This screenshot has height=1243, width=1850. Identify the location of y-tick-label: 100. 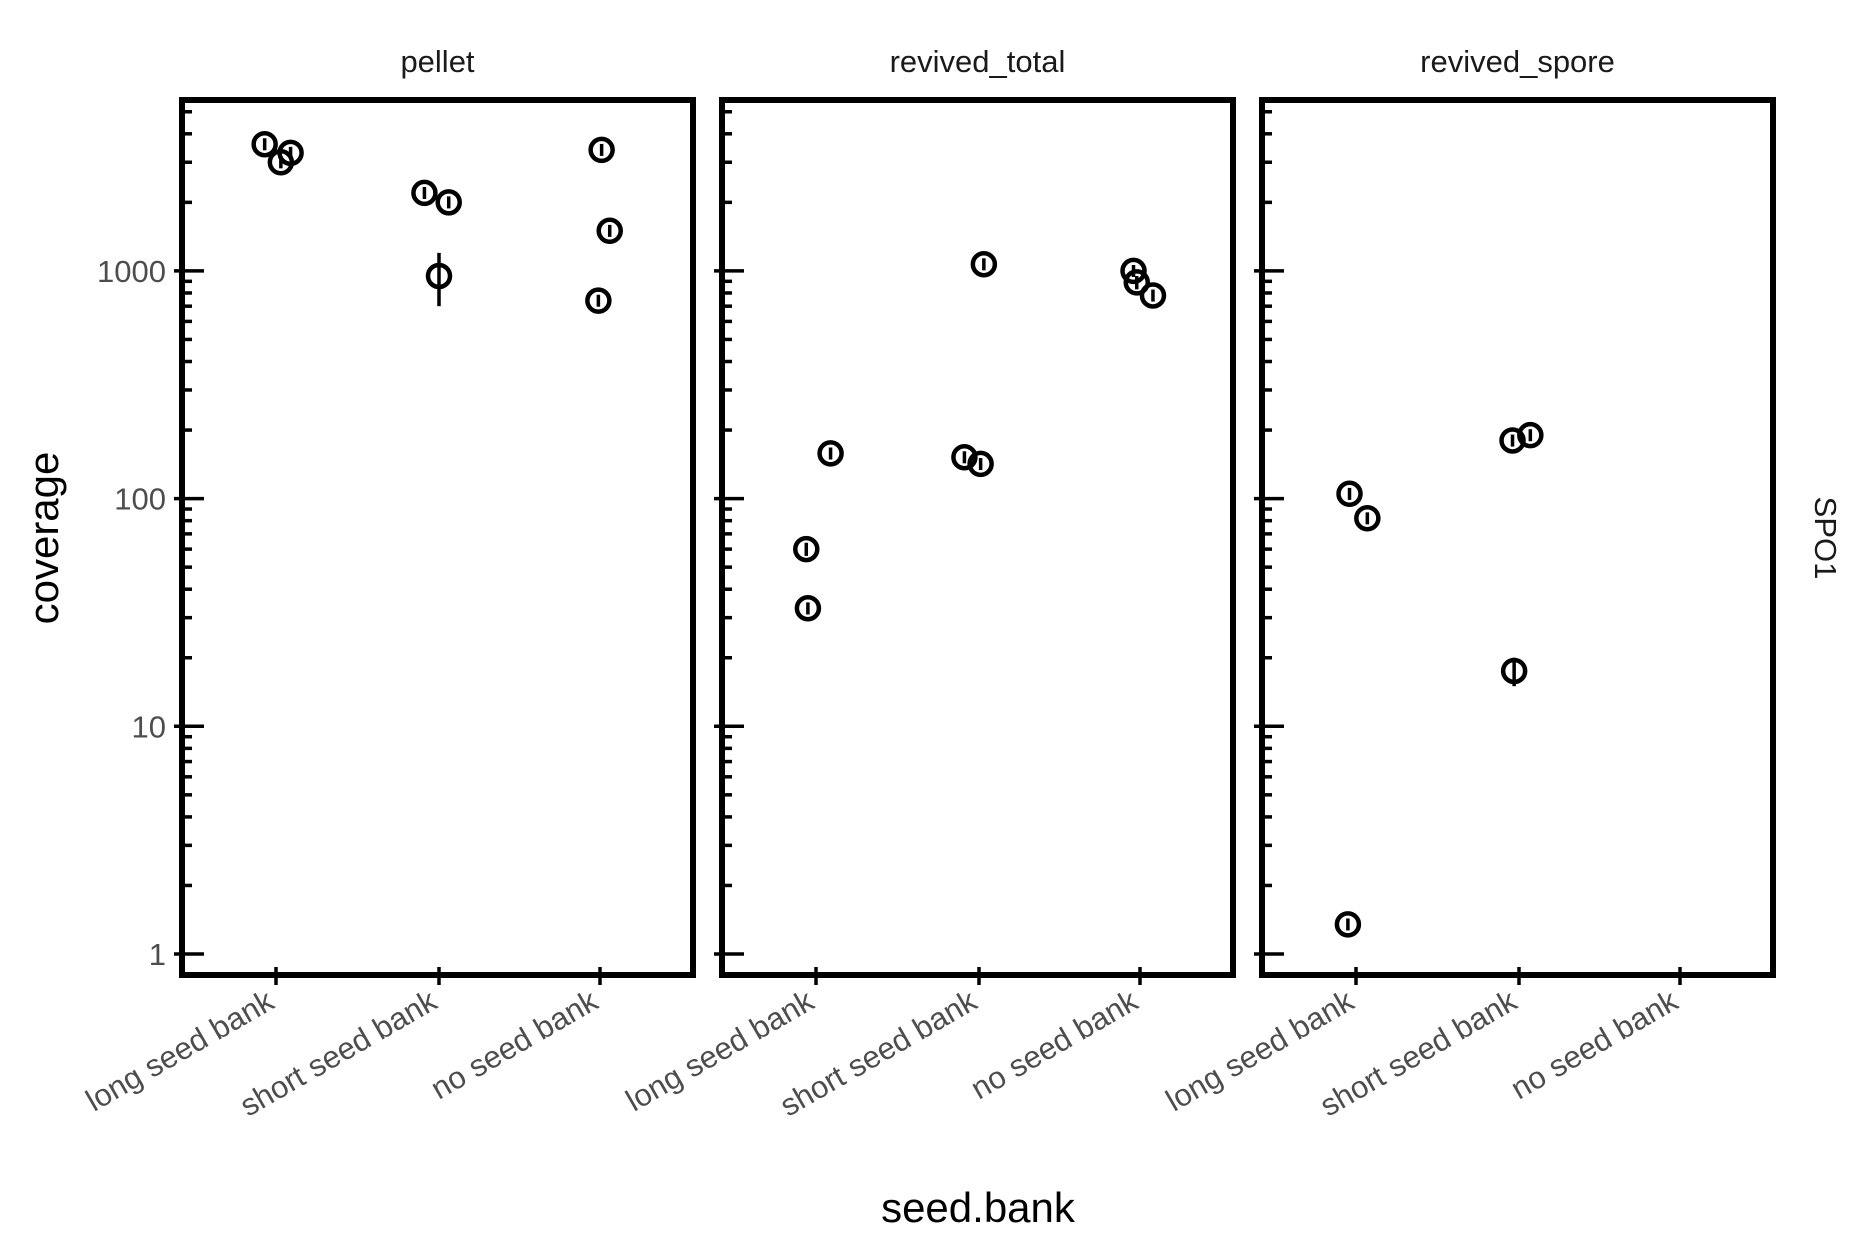
(140, 499).